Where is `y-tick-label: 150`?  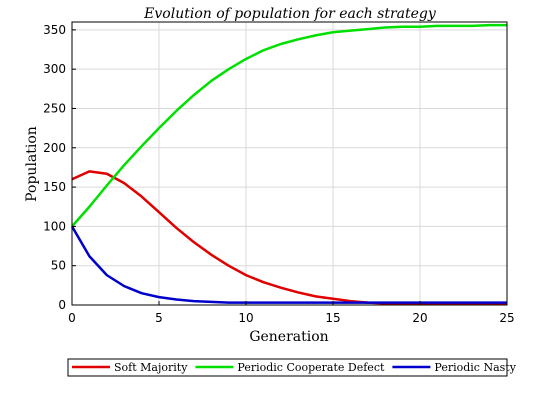 y-tick-label: 150 is located at coordinates (54, 187).